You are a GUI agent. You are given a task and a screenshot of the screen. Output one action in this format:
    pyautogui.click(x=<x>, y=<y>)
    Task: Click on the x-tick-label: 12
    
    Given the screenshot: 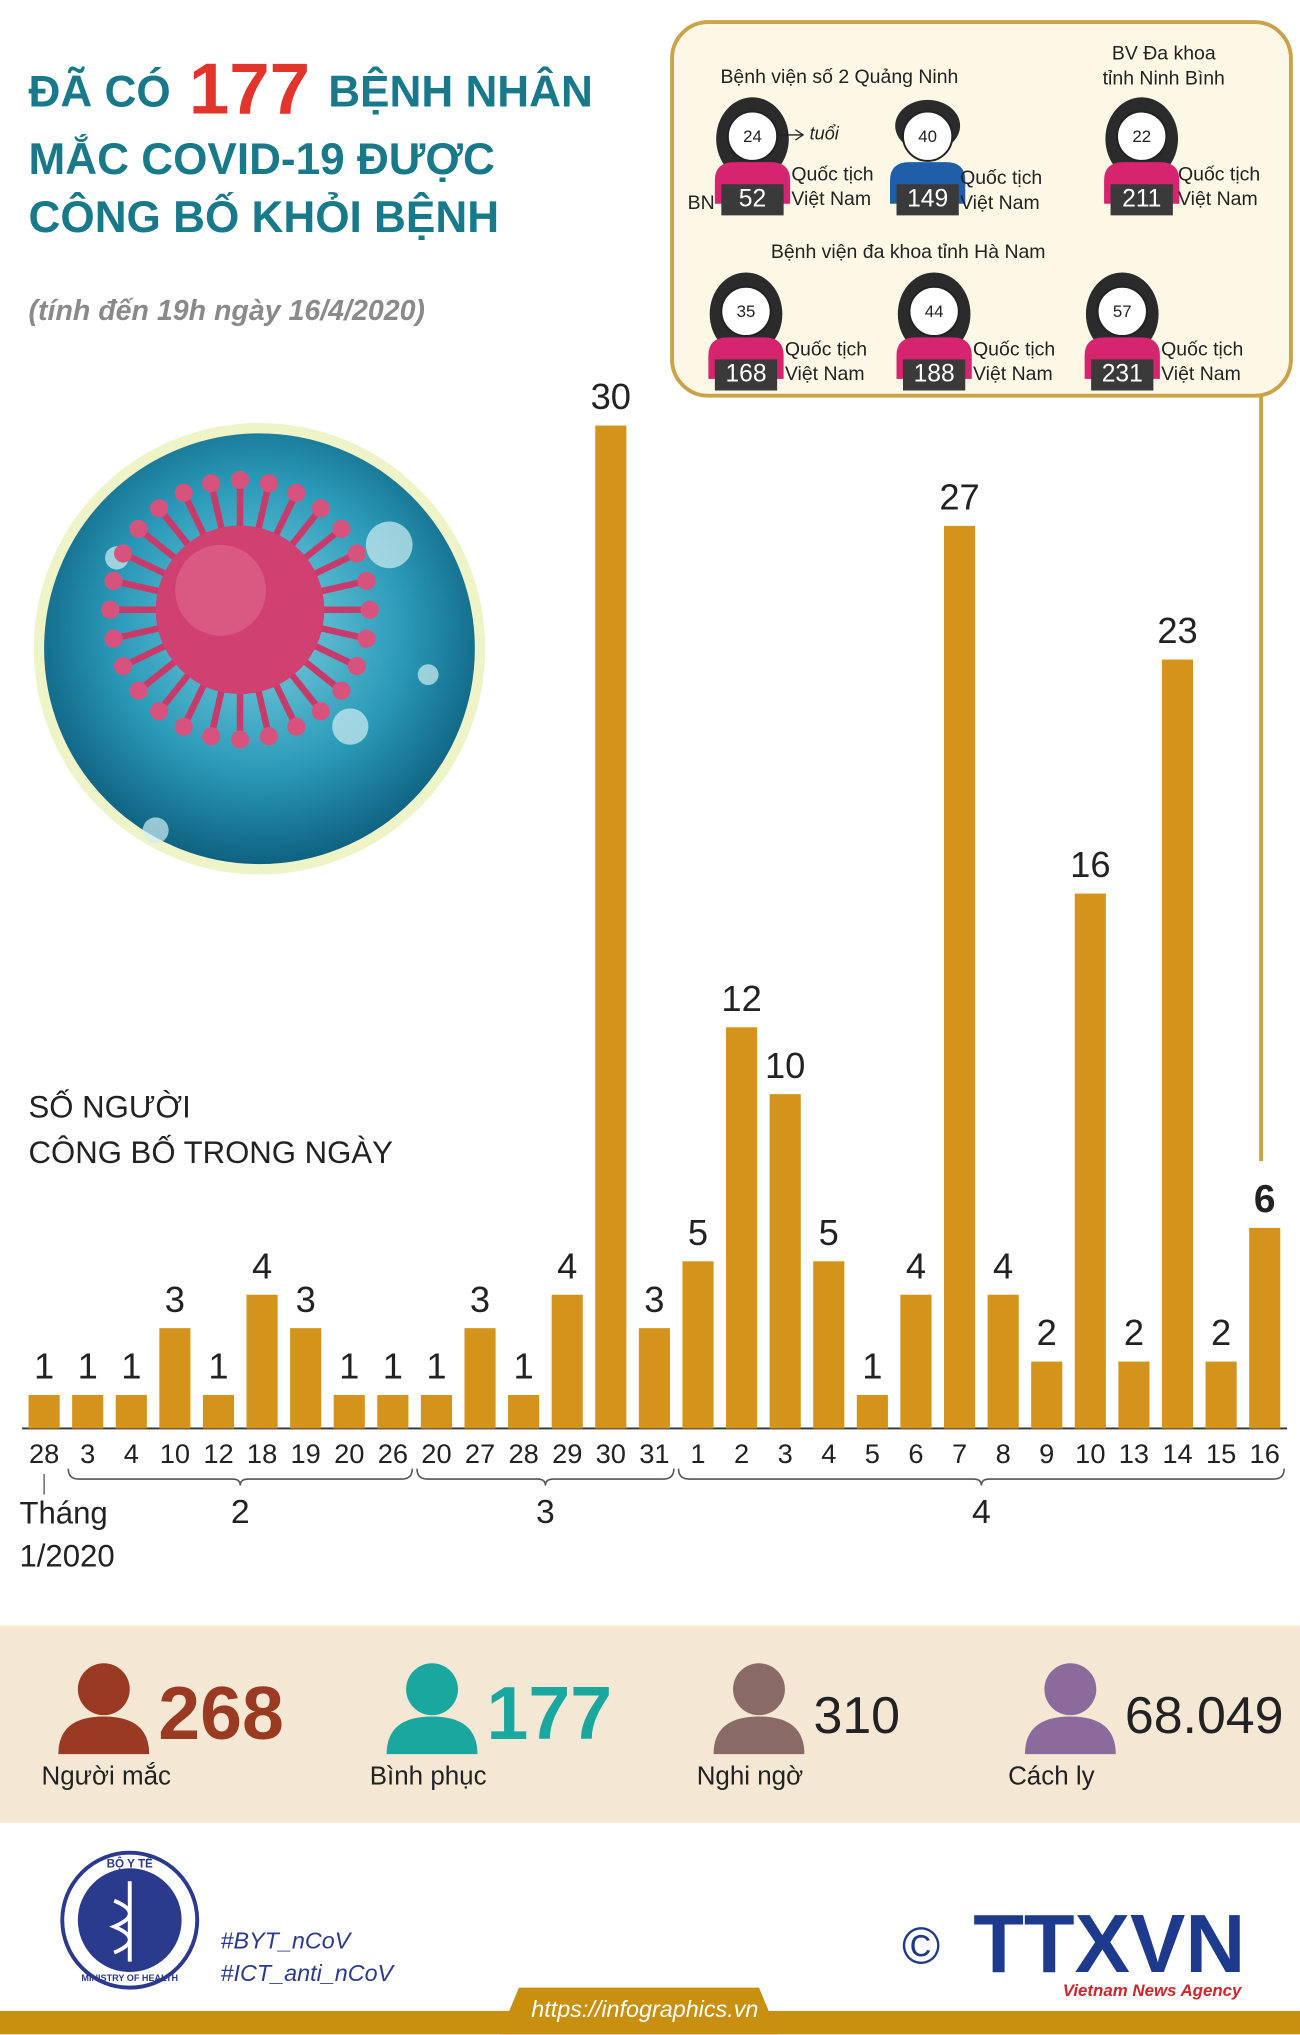 What is the action you would take?
    pyautogui.click(x=218, y=1453)
    